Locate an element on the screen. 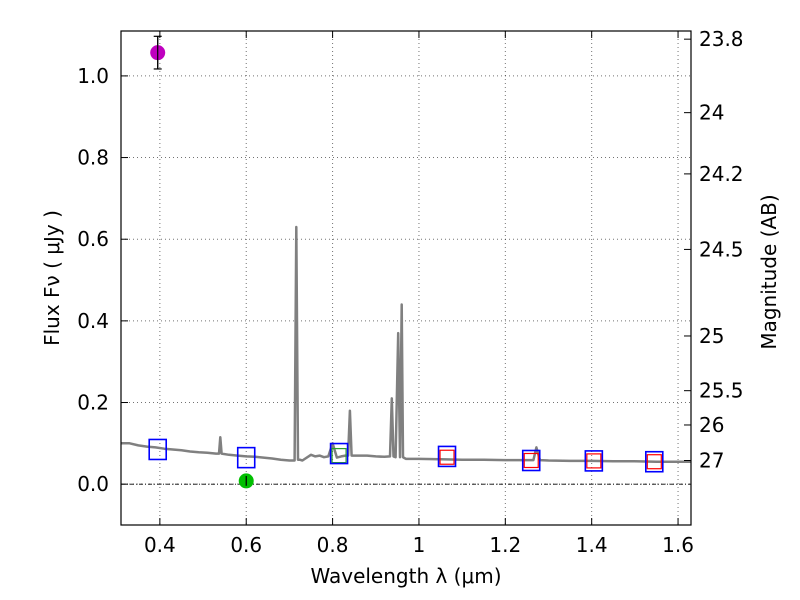 This screenshot has height=600, width=800. x-tick-label: 1.4 is located at coordinates (592, 545).